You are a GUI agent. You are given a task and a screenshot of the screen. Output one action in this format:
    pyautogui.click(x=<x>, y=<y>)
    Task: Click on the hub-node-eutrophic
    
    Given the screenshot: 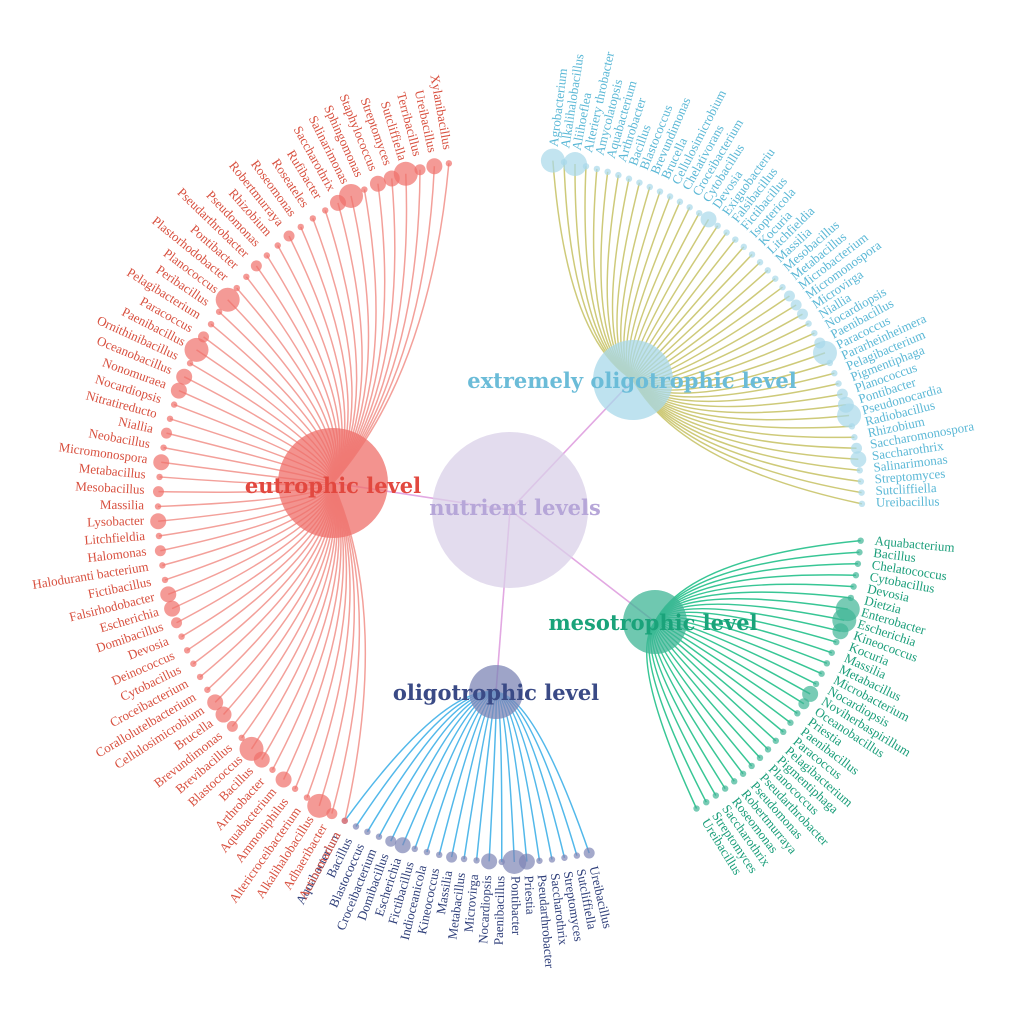 What is the action you would take?
    pyautogui.click(x=333, y=483)
    